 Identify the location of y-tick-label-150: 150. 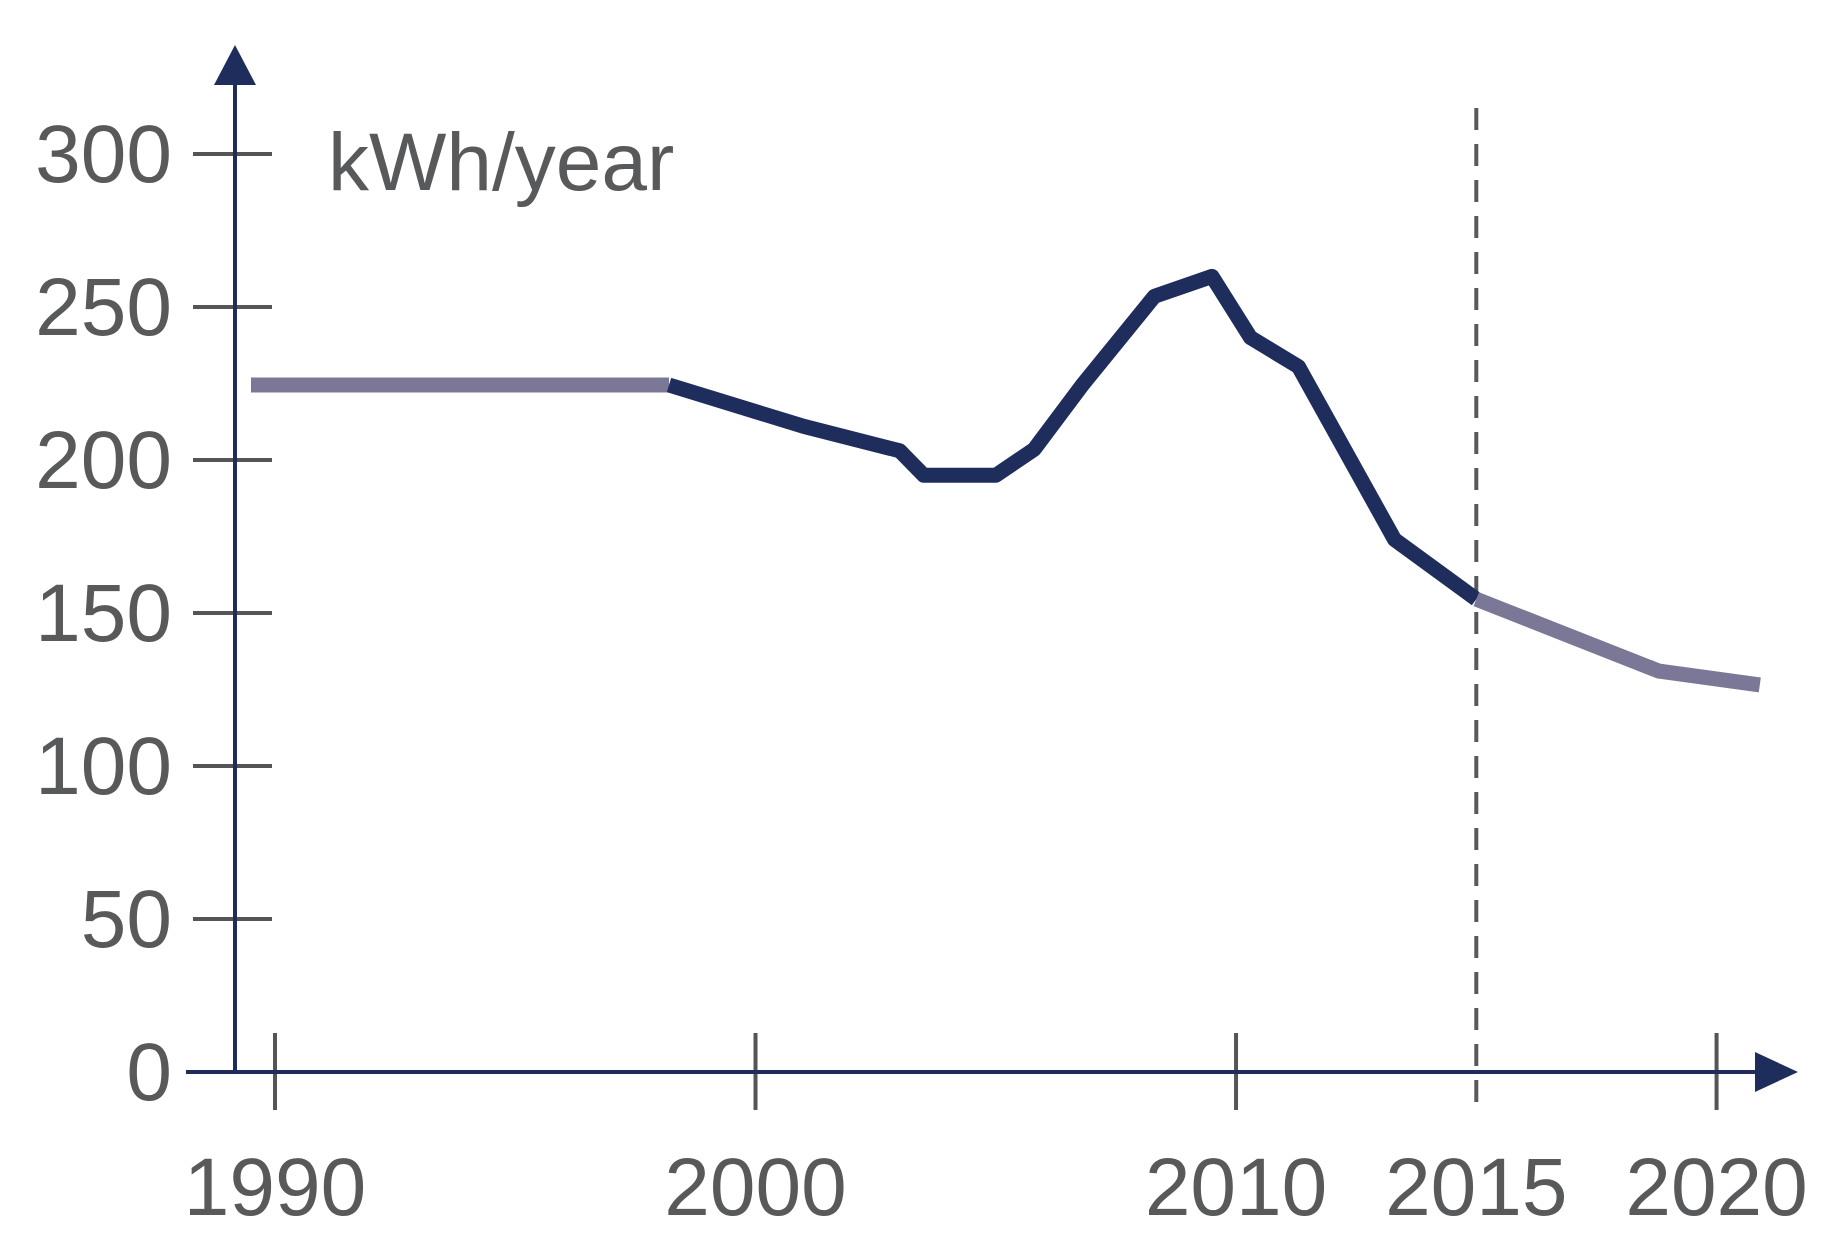
(103, 613).